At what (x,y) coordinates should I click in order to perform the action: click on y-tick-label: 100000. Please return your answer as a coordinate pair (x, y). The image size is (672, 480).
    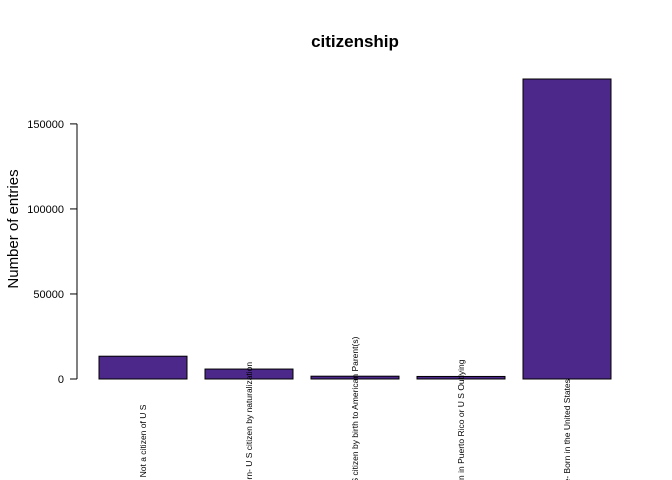
    Looking at the image, I should click on (45, 210).